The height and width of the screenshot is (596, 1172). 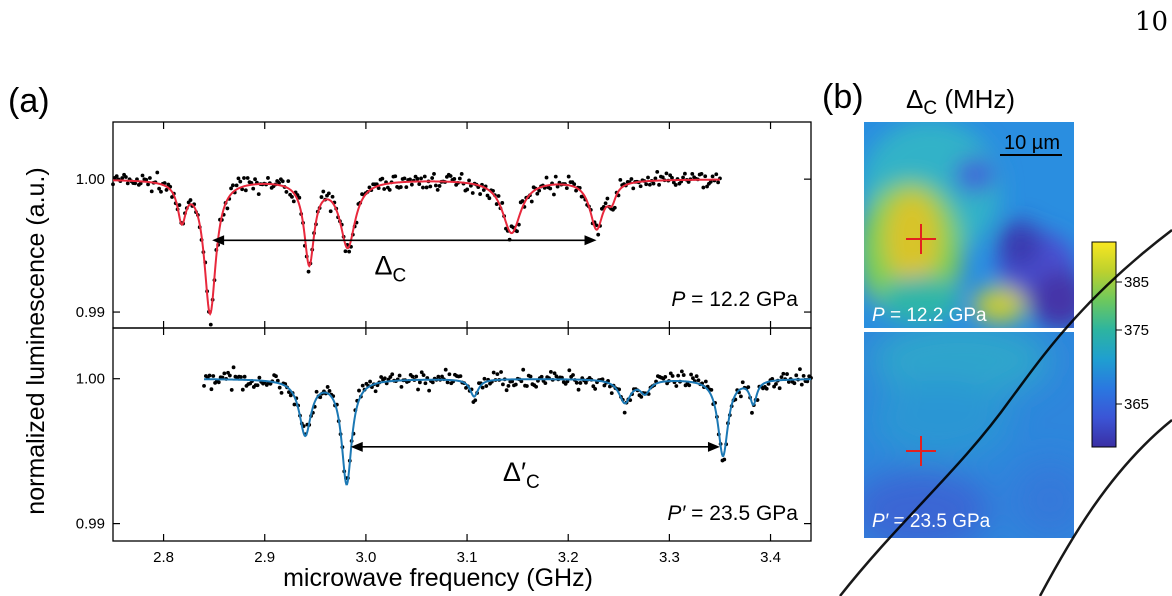 What do you see at coordinates (1136, 330) in the screenshot?
I see `colorbar-tick-label: 375` at bounding box center [1136, 330].